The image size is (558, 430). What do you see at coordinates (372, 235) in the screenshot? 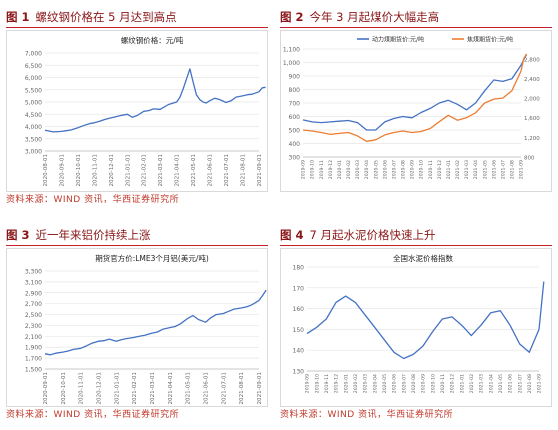
I see `figure-4-title: 7 月起水泥价格快速上升` at bounding box center [372, 235].